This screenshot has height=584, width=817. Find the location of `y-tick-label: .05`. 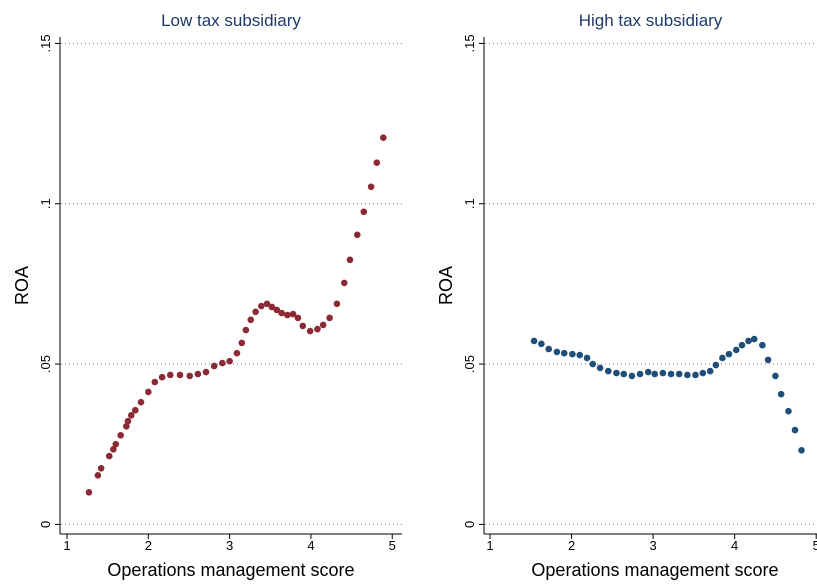

y-tick-label: .05 is located at coordinates (45, 364).